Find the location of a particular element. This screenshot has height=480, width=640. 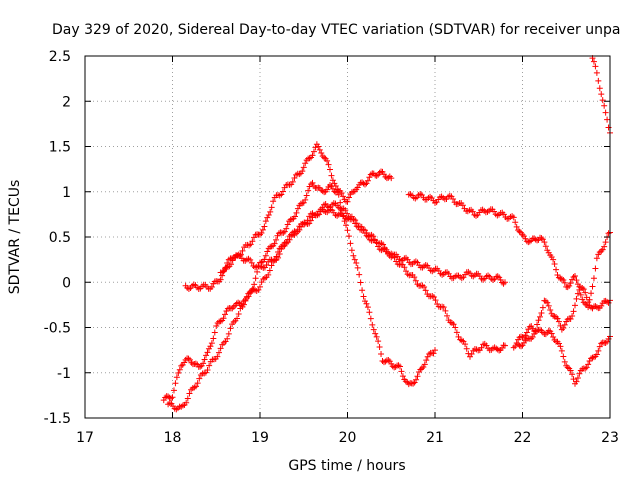

y-tick-label: -0.5 is located at coordinates (57, 329).